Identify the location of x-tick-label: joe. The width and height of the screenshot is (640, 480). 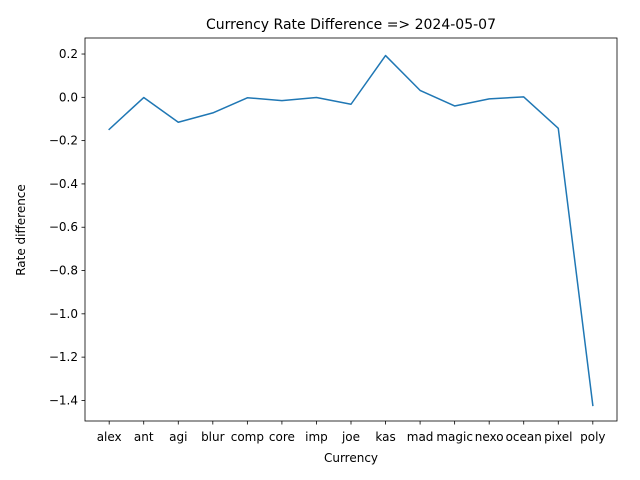
(350, 437).